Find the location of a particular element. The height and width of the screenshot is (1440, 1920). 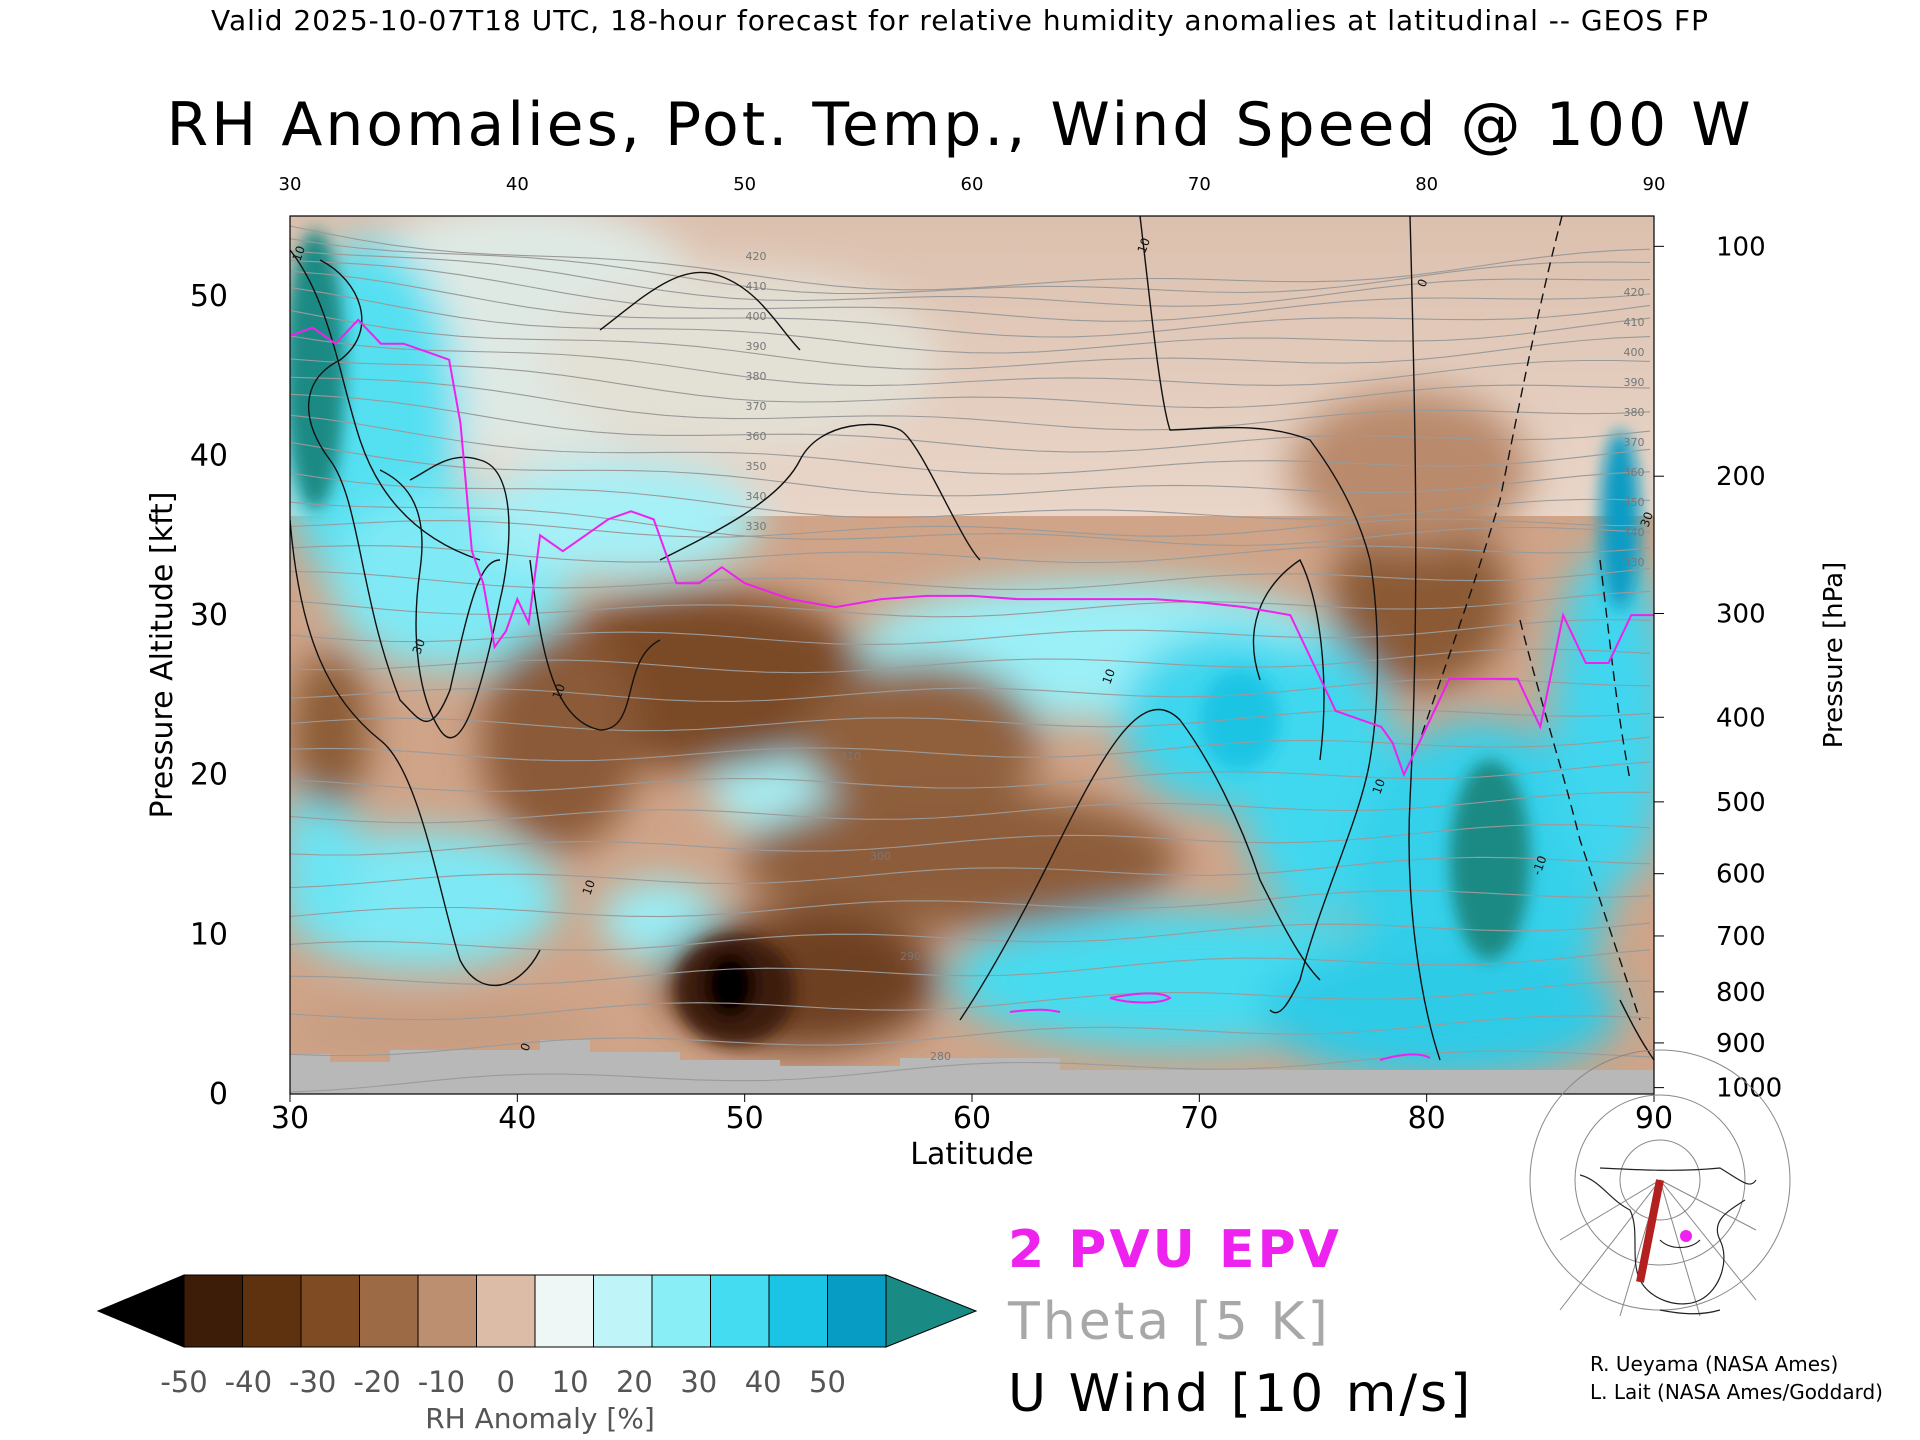

pressure-tick-label: 900 is located at coordinates (1741, 1044).